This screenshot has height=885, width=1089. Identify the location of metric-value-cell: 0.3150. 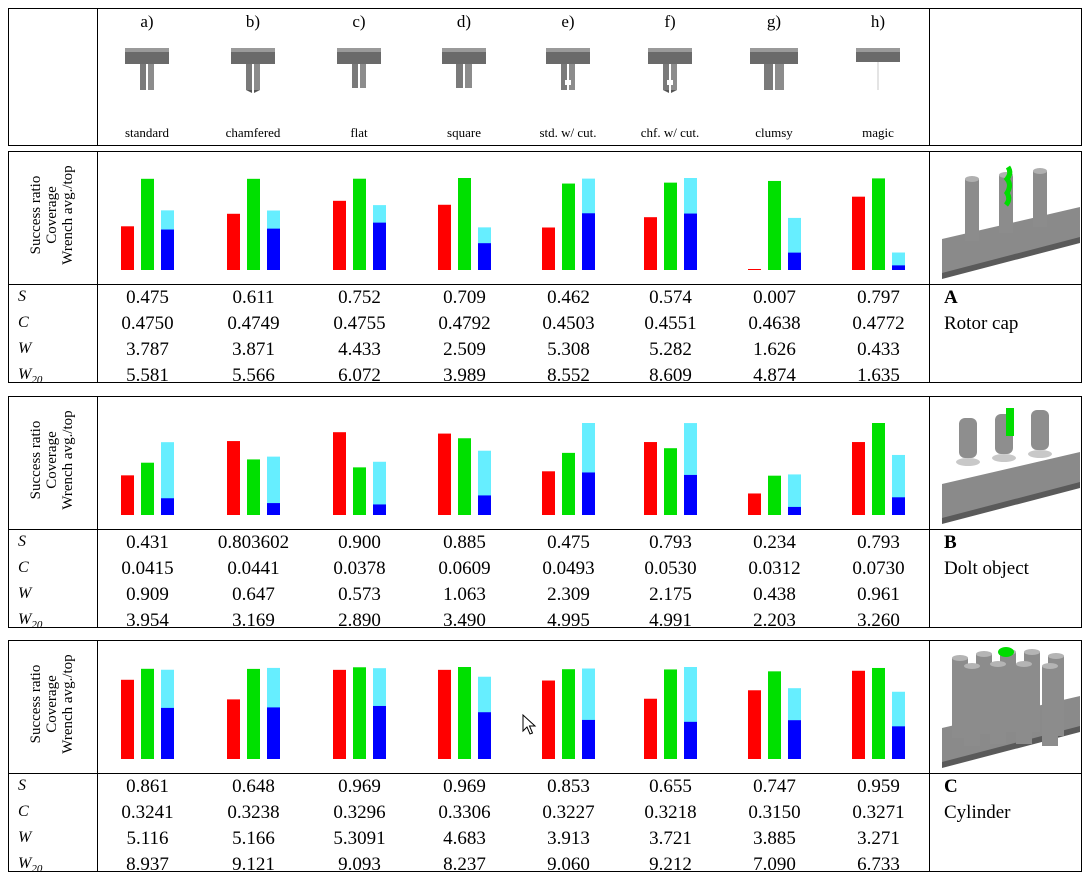
(774, 812).